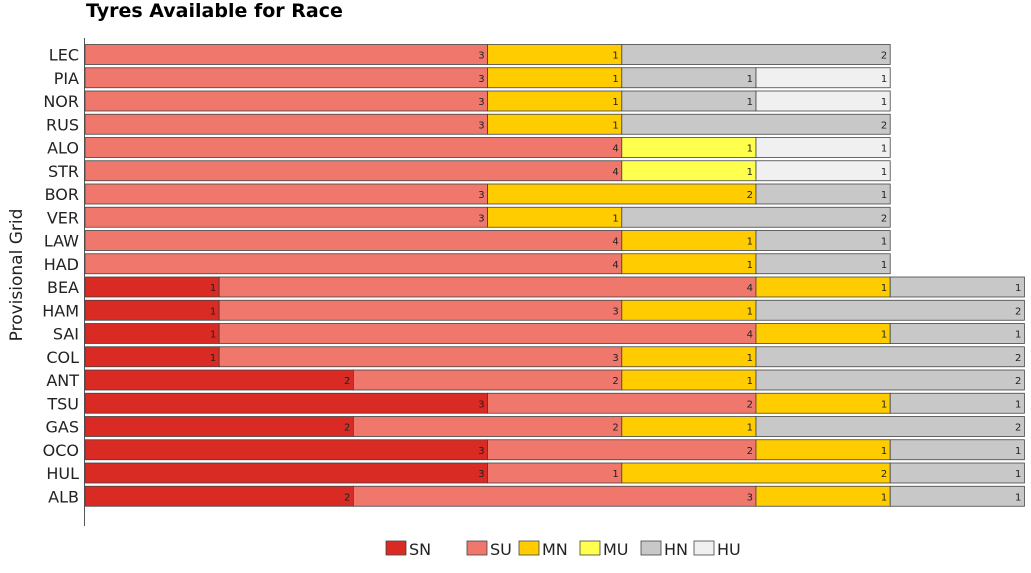 This screenshot has width=1031, height=573. What do you see at coordinates (420, 357) in the screenshot?
I see `bar-col-su` at bounding box center [420, 357].